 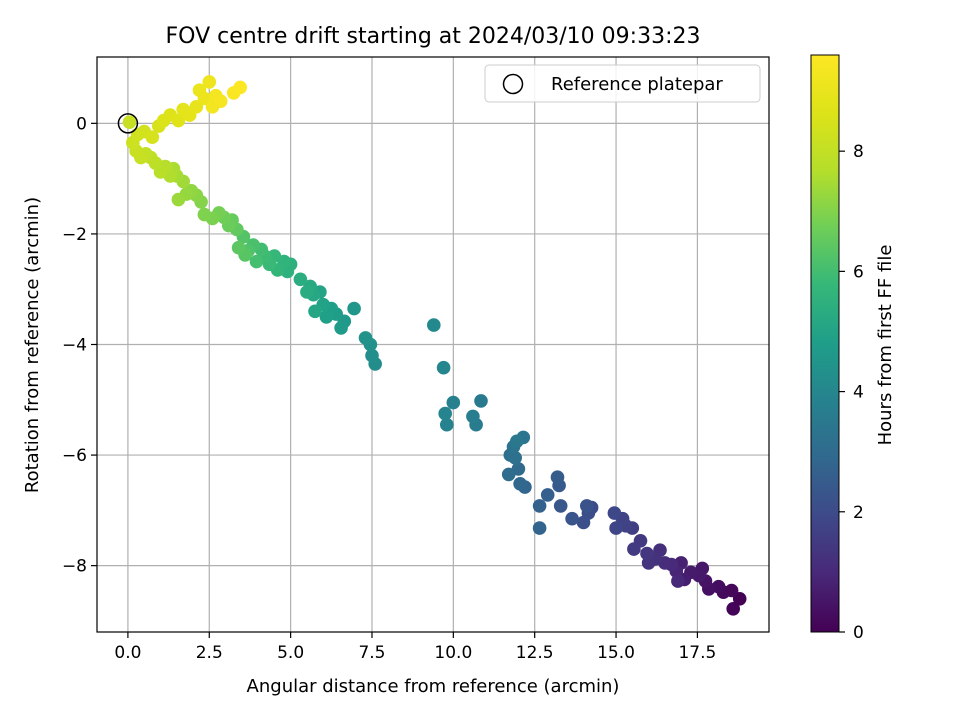 I want to click on y-tick-label: −8, so click(x=74, y=567).